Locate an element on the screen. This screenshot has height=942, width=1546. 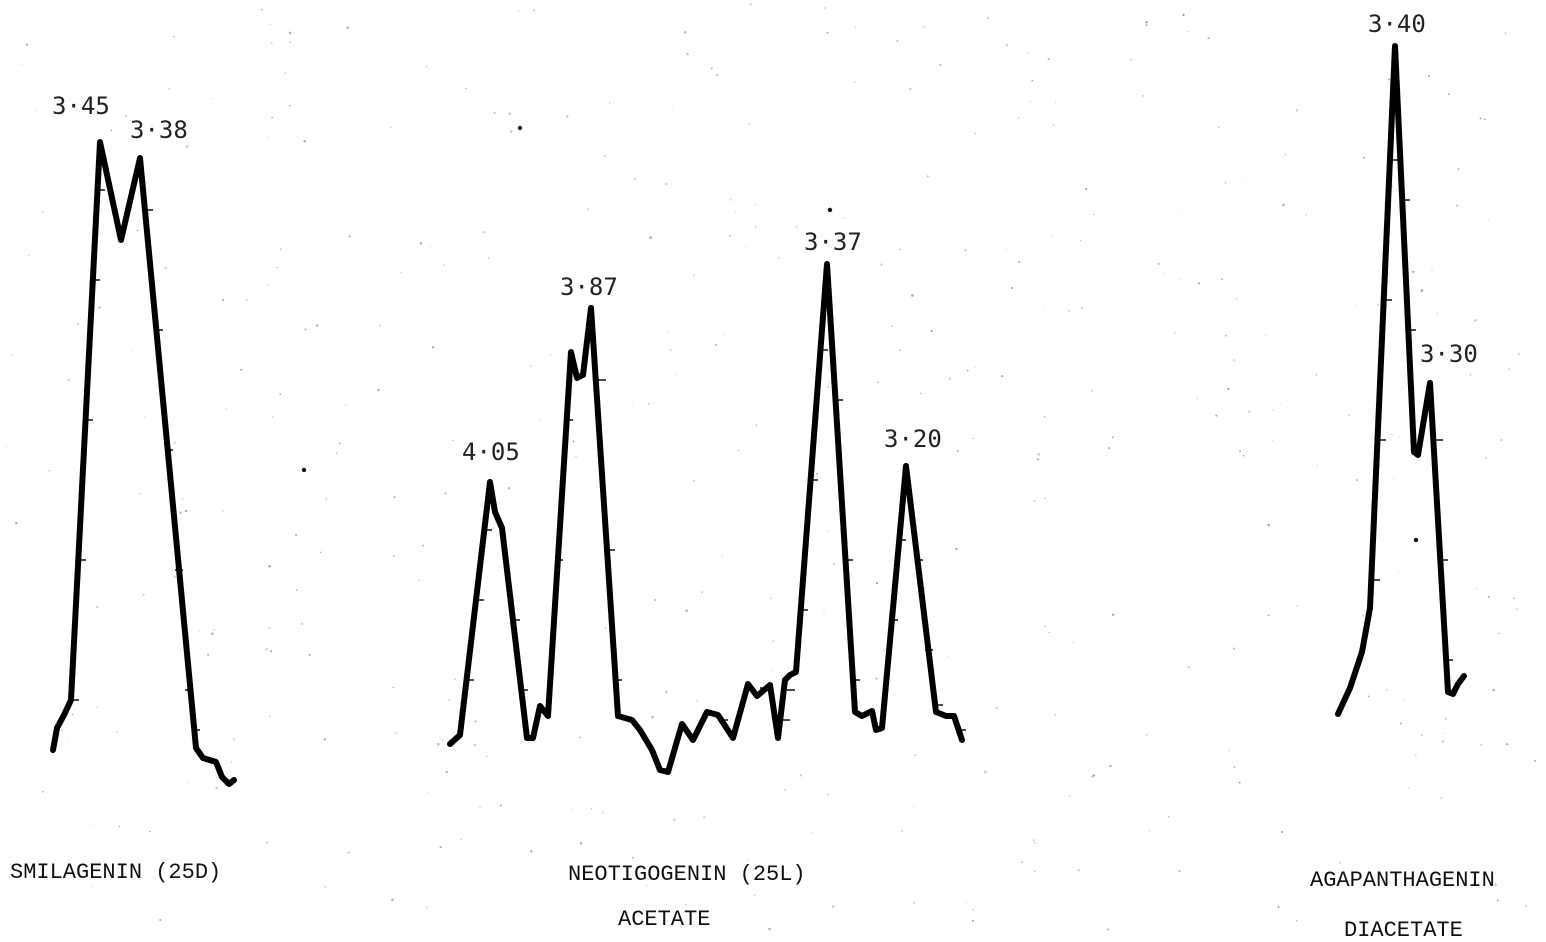
compound-name: SMILAGENIN (25D) is located at coordinates (115, 872).